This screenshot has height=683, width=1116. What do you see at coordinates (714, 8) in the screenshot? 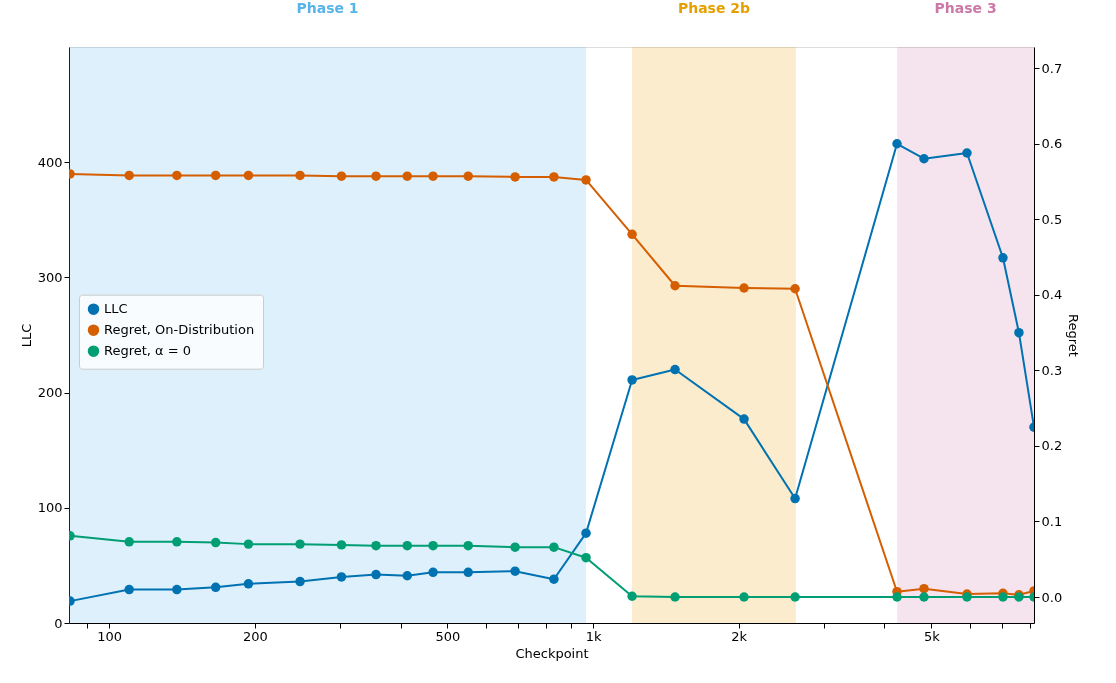
I see `band-label: Phase 2b` at bounding box center [714, 8].